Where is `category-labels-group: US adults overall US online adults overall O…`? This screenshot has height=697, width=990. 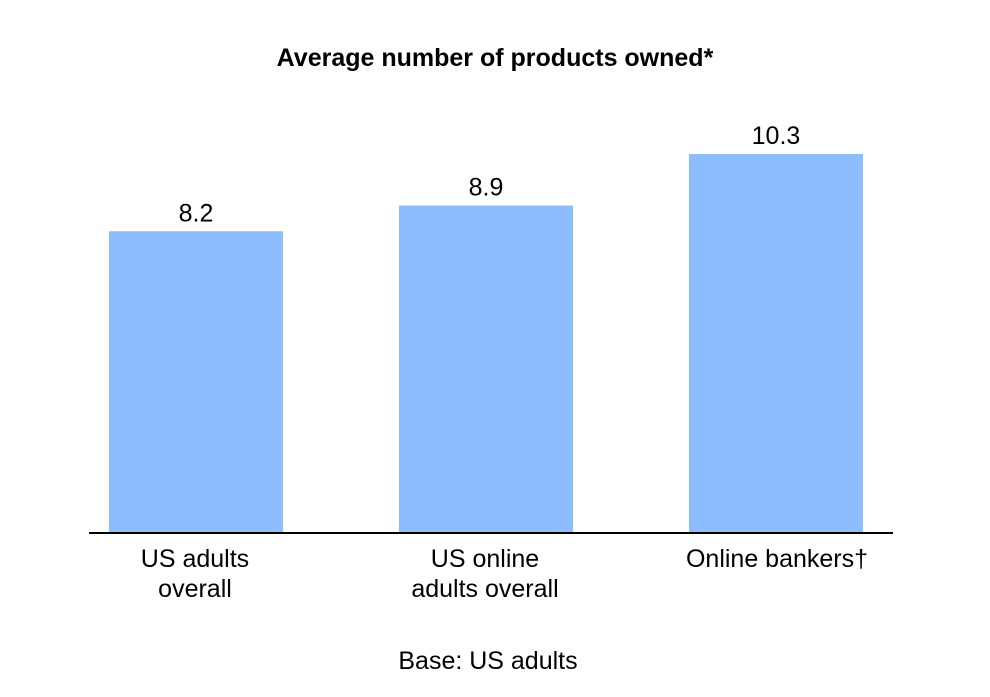
category-labels-group: US adults overall US online adults overall O… is located at coordinates (504, 574).